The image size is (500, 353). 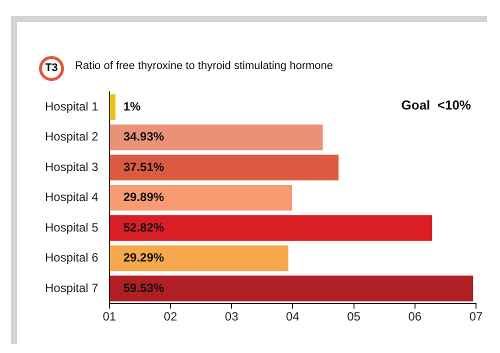 What do you see at coordinates (293, 316) in the screenshot?
I see `text: 04` at bounding box center [293, 316].